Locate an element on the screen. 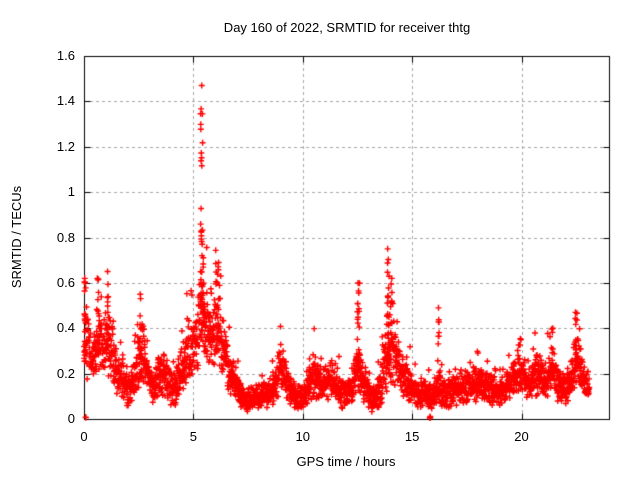 Image resolution: width=640 pixels, height=480 pixels. x-axis-label: GPS time / hours is located at coordinates (346, 461).